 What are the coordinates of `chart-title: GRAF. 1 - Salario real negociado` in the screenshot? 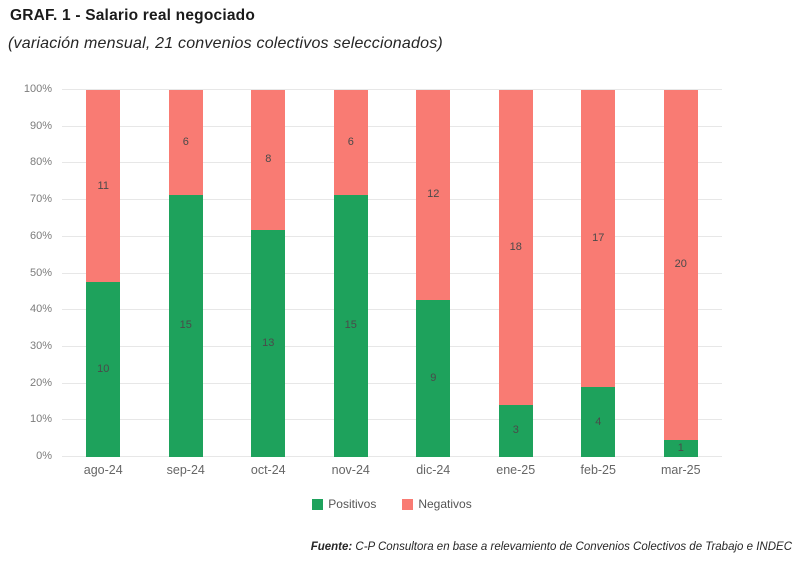 It's located at (132, 15).